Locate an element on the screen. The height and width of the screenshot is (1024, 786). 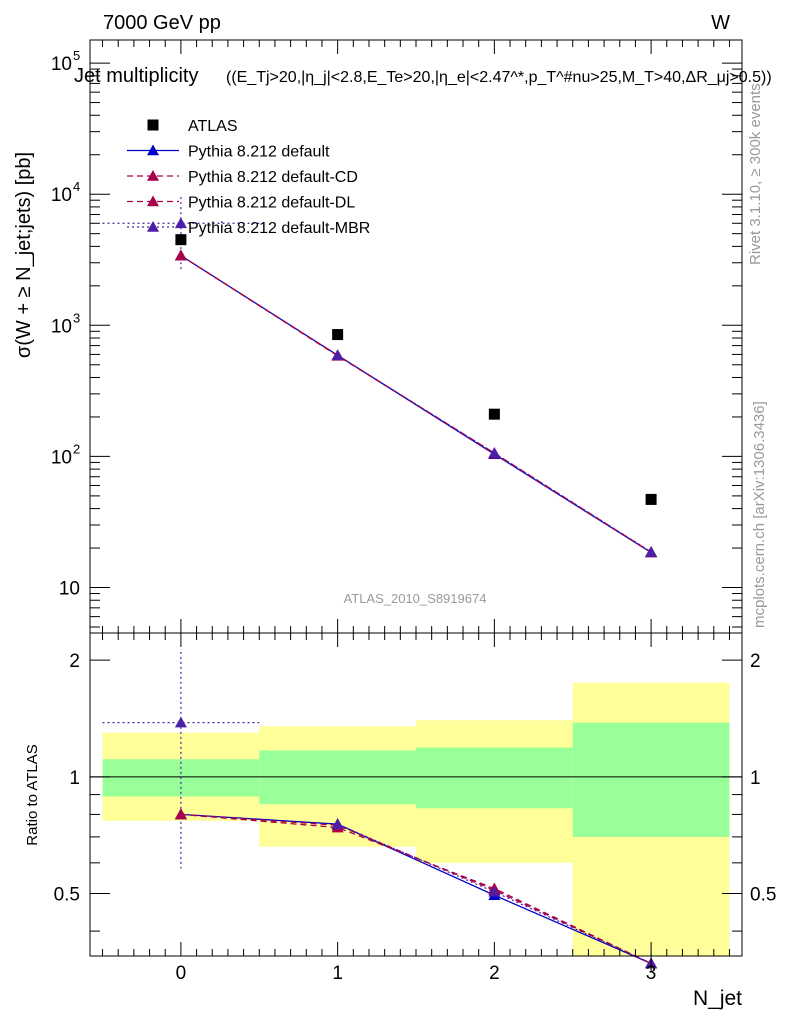
ratio-tick-label-left: 2 is located at coordinates (74, 661).